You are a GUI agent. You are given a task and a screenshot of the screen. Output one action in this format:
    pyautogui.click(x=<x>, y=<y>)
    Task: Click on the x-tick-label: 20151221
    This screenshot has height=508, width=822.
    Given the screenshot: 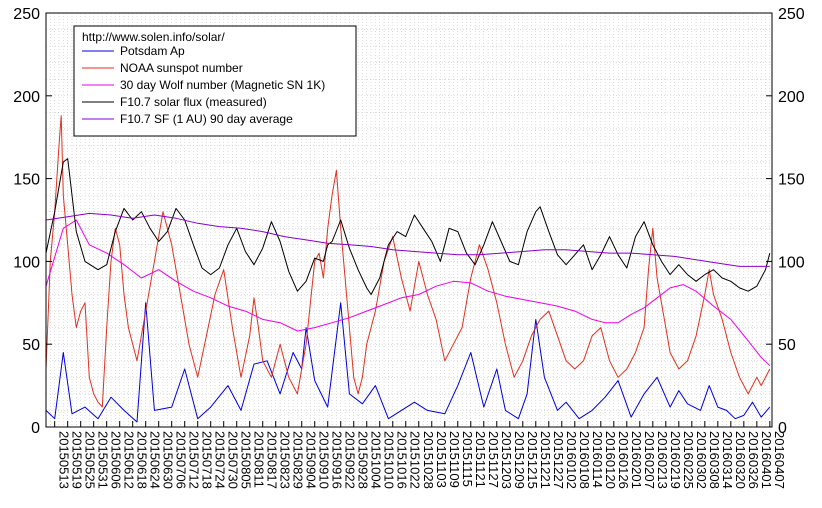 What is the action you would take?
    pyautogui.click(x=545, y=460)
    